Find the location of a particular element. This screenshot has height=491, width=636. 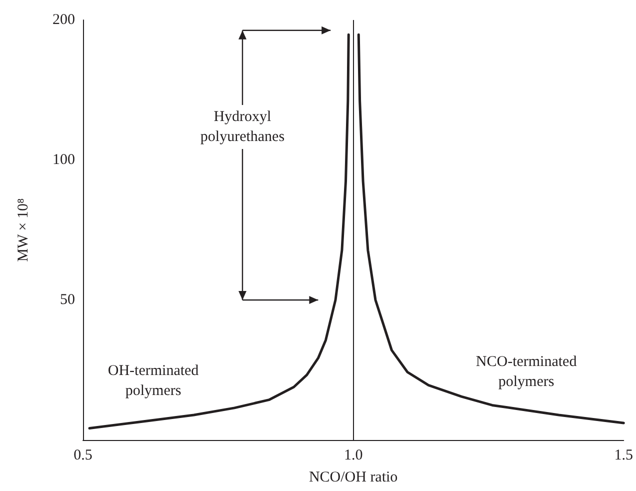

y-tick-label: 200 is located at coordinates (63, 20).